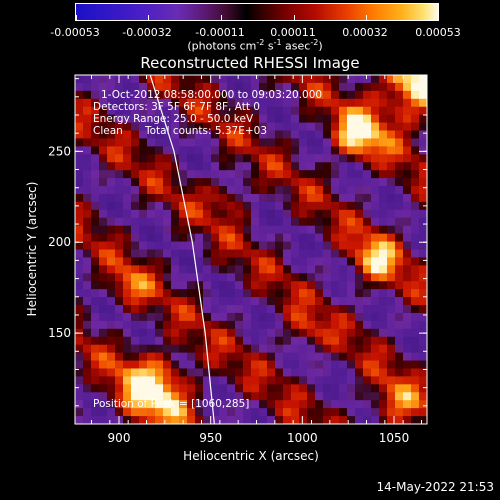 This screenshot has height=500, width=500. What do you see at coordinates (394, 438) in the screenshot?
I see `tick-label: 1050` at bounding box center [394, 438].